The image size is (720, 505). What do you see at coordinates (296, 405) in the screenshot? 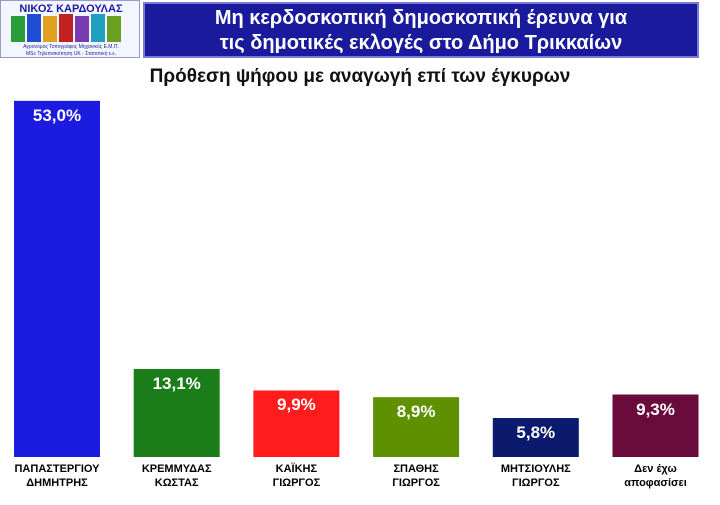
I see `value-label: 9,9%` at bounding box center [296, 405].